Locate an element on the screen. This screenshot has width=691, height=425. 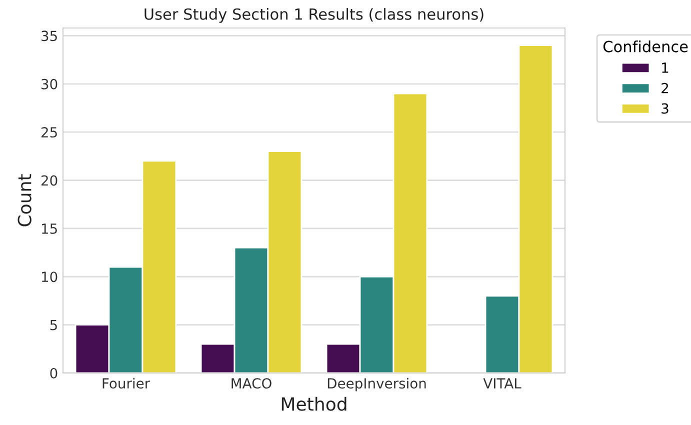
y-tick-label: 30 is located at coordinates (50, 84).